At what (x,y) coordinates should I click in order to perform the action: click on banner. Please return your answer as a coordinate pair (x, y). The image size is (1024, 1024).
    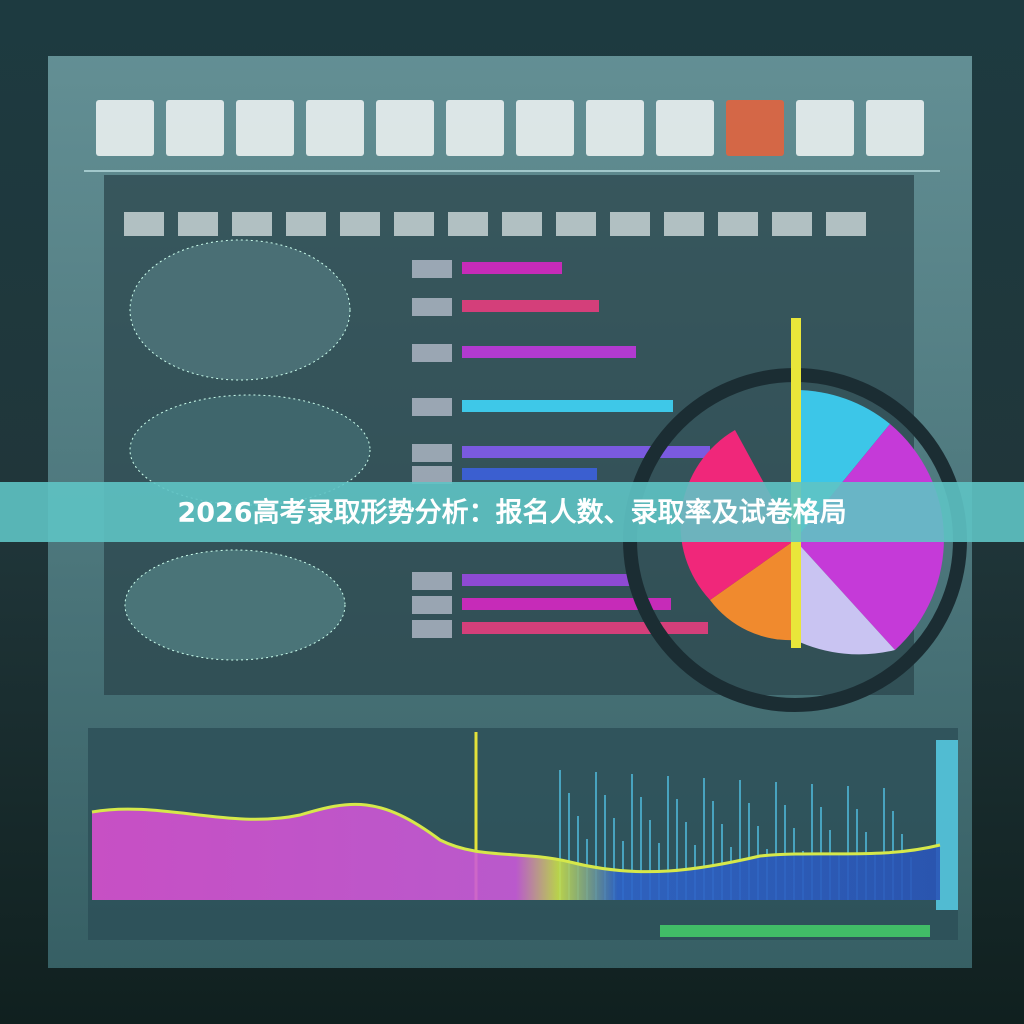
    Looking at the image, I should click on (512, 512).